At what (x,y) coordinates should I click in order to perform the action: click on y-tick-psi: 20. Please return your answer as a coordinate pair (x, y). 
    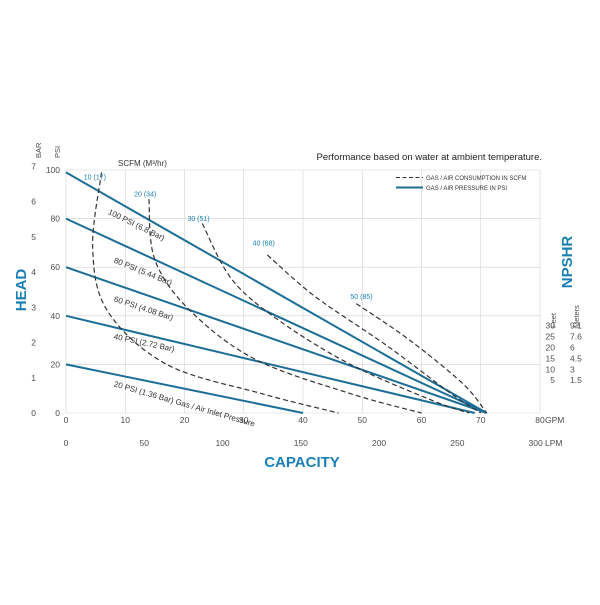
    Looking at the image, I should click on (56, 364).